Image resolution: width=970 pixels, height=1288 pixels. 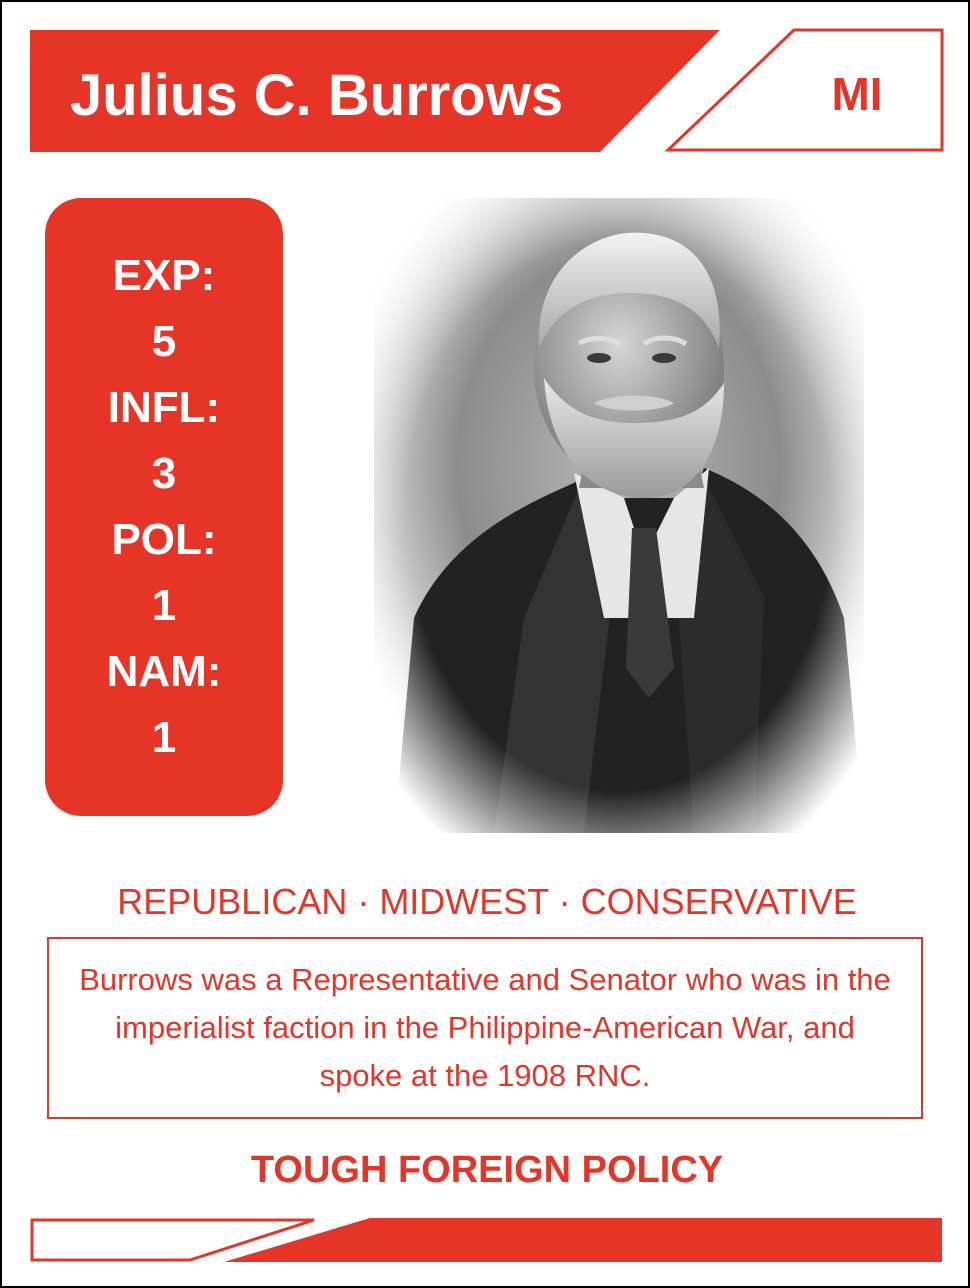 What do you see at coordinates (164, 276) in the screenshot?
I see `stat-exp-label: EXP:` at bounding box center [164, 276].